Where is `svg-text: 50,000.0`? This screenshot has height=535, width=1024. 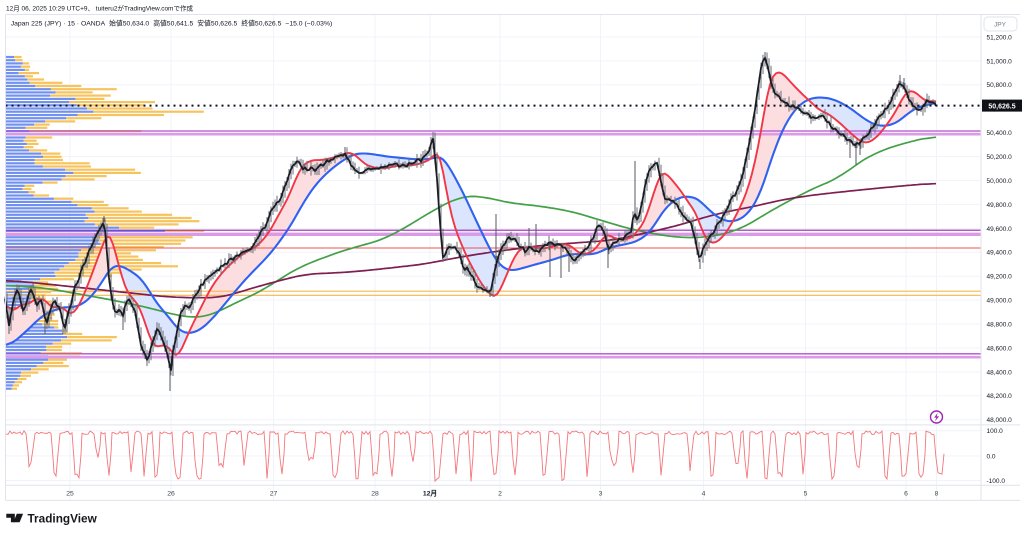
svg-text: 50,000.0 is located at coordinates (1000, 181).